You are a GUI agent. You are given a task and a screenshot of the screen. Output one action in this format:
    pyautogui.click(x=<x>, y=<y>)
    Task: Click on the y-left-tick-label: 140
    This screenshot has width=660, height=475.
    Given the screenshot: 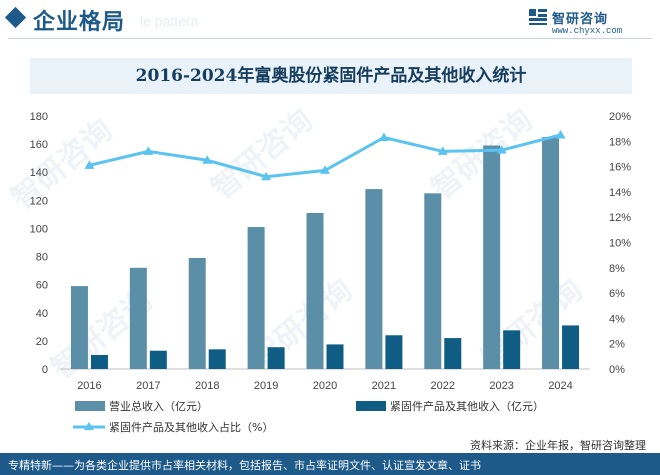 What is the action you would take?
    pyautogui.click(x=39, y=173)
    